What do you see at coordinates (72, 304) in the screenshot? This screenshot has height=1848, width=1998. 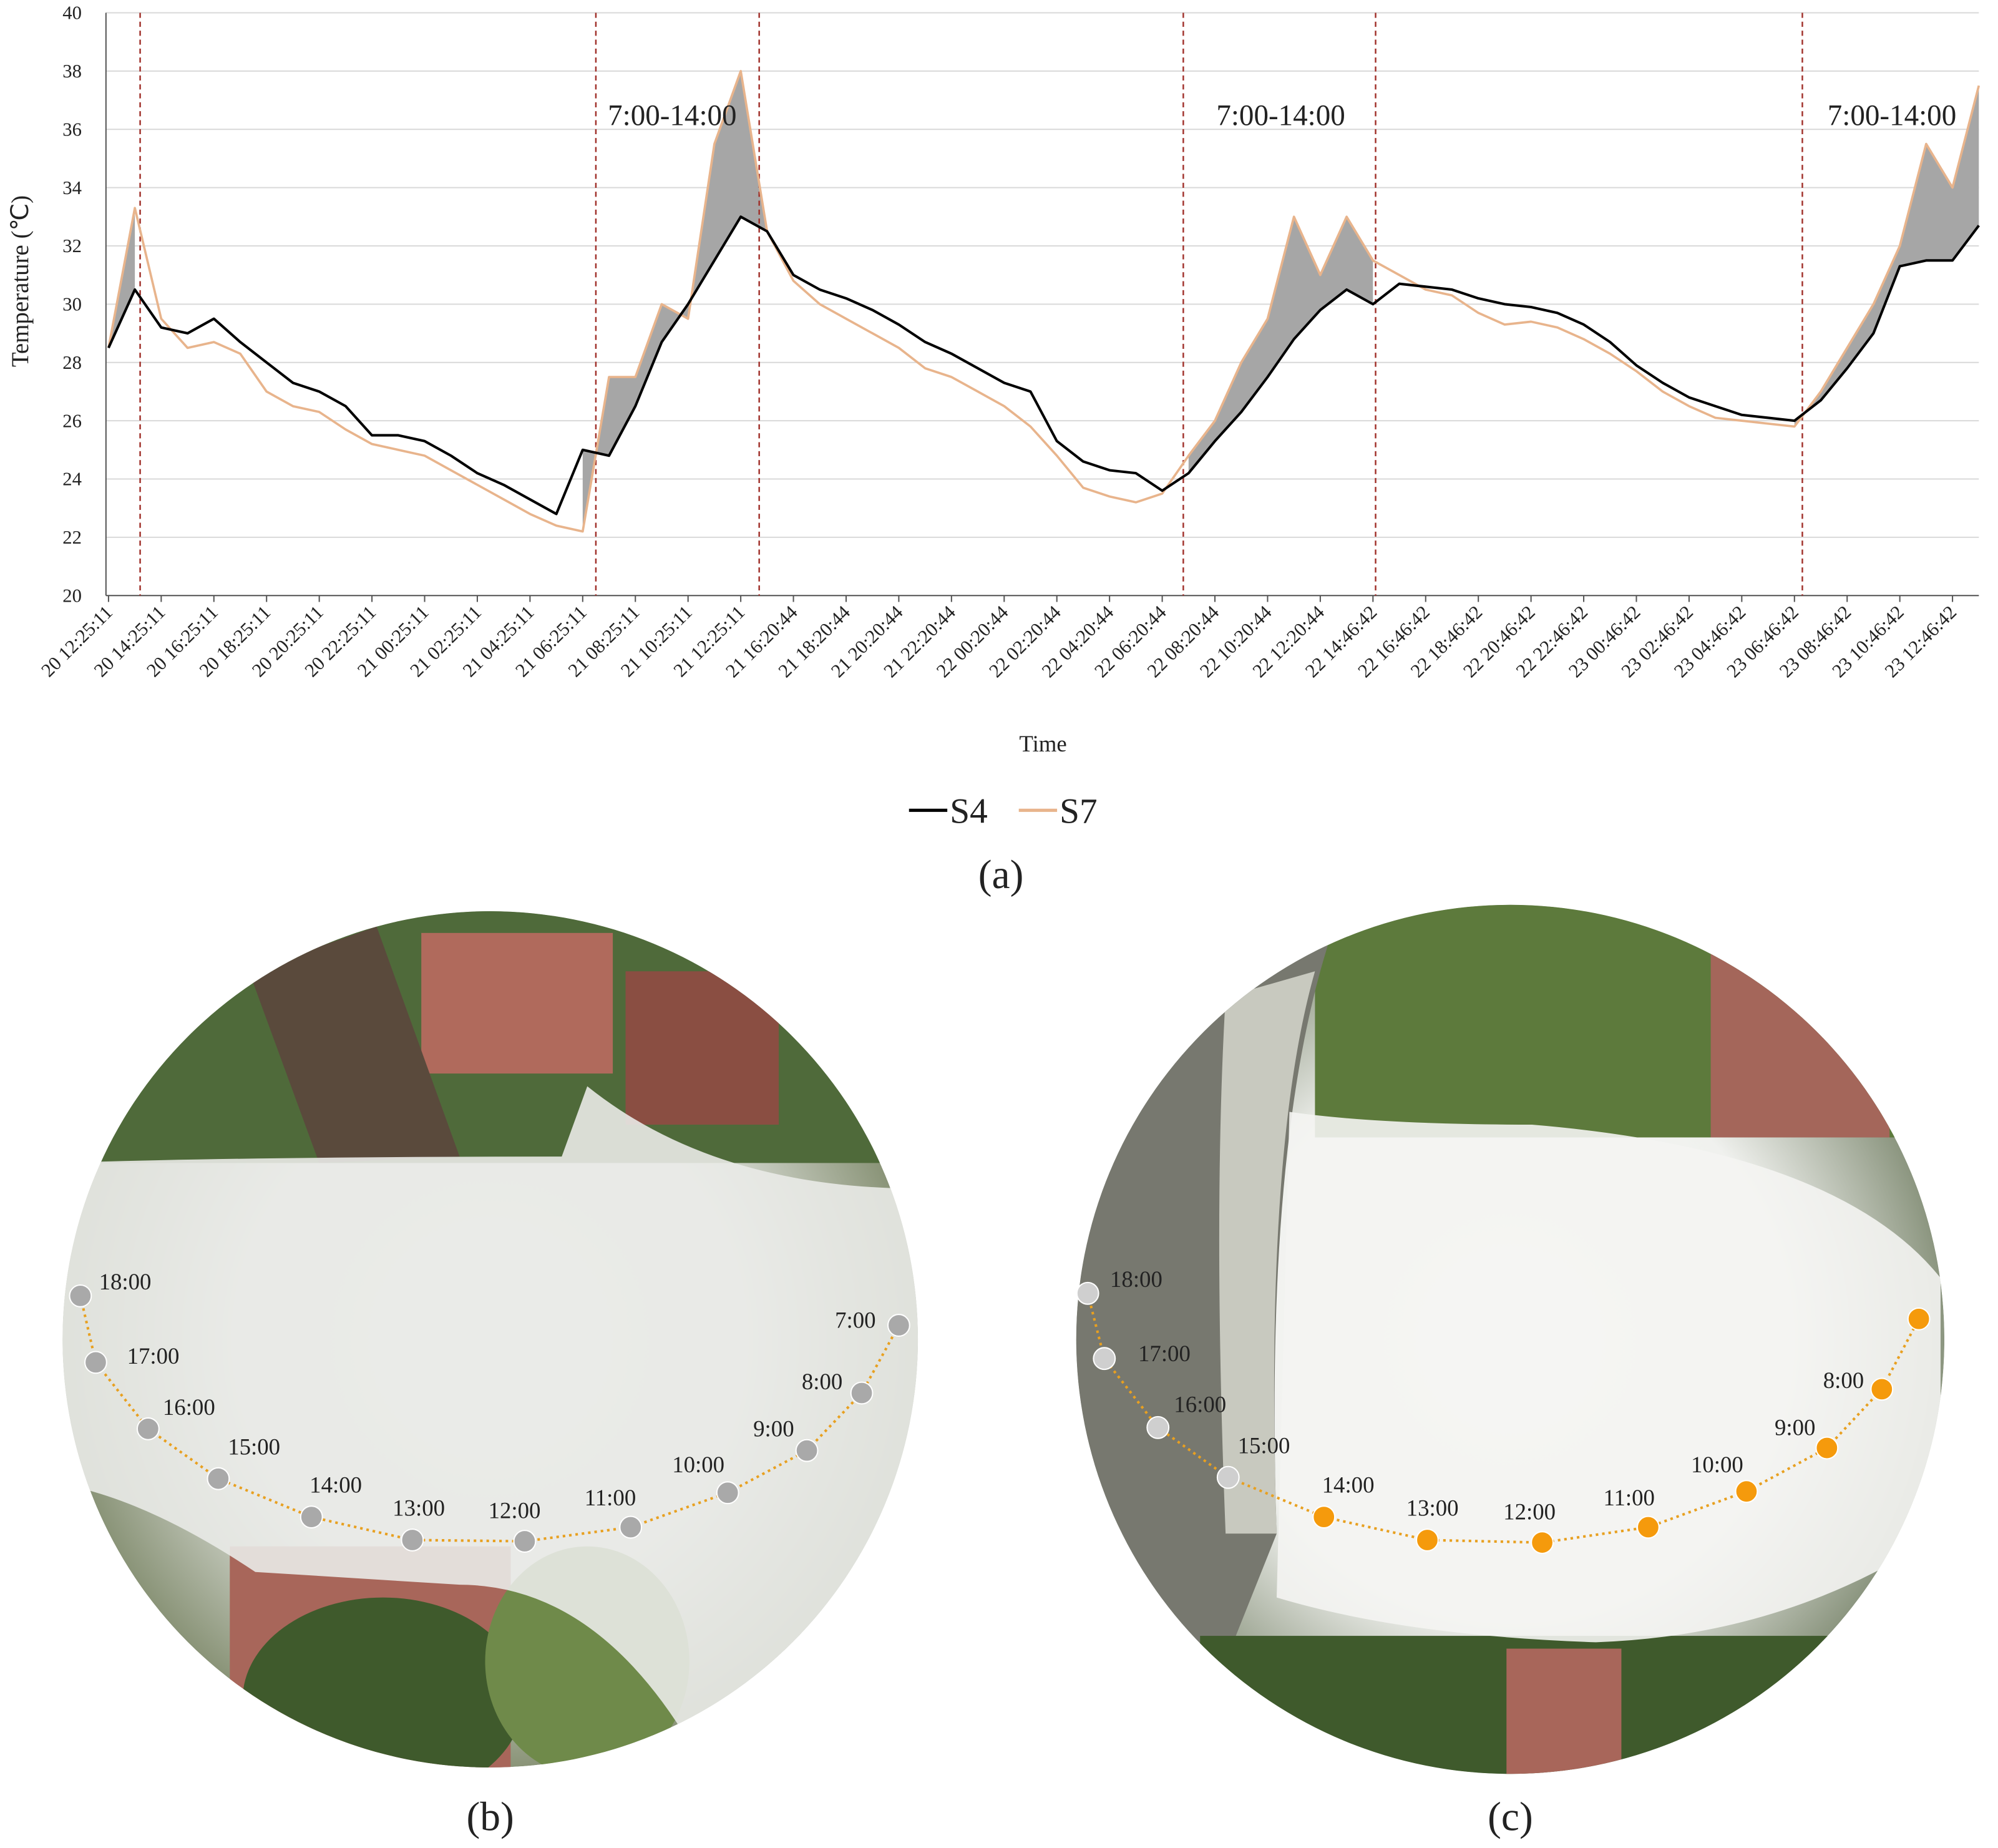 I see `y-tick-label: 30` at bounding box center [72, 304].